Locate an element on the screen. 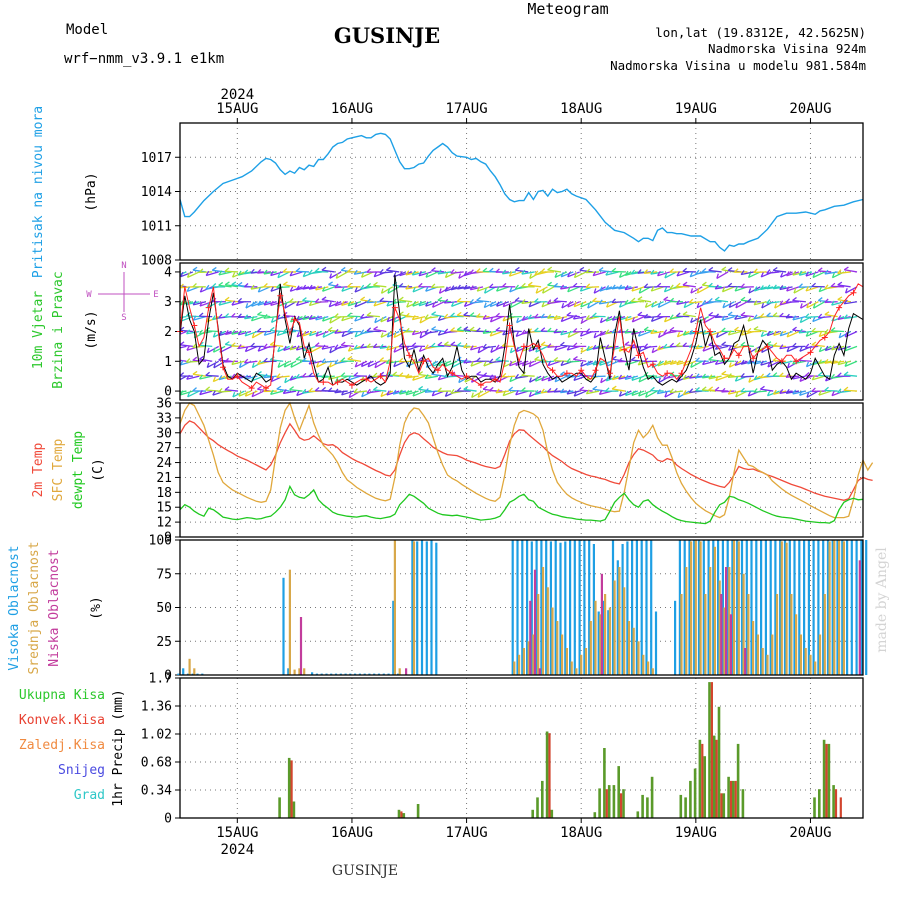  legend-label: Ukupna Kisa is located at coordinates (62, 695).